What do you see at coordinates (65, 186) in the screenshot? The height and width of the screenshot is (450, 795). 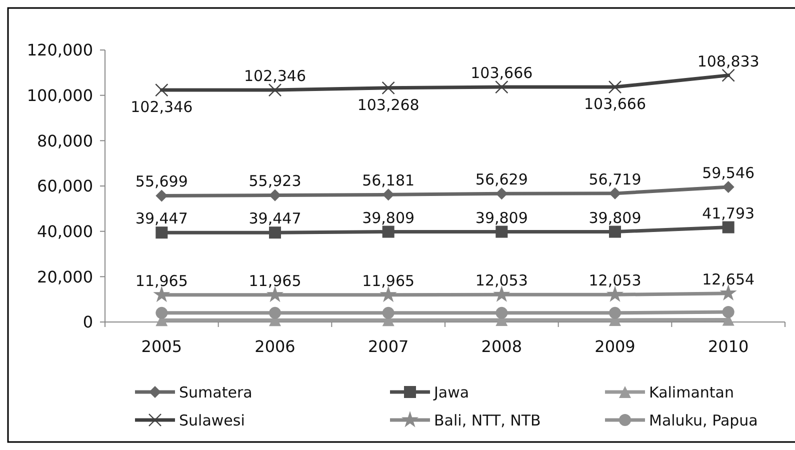 I see `y-tick-label: 60,000` at bounding box center [65, 186].